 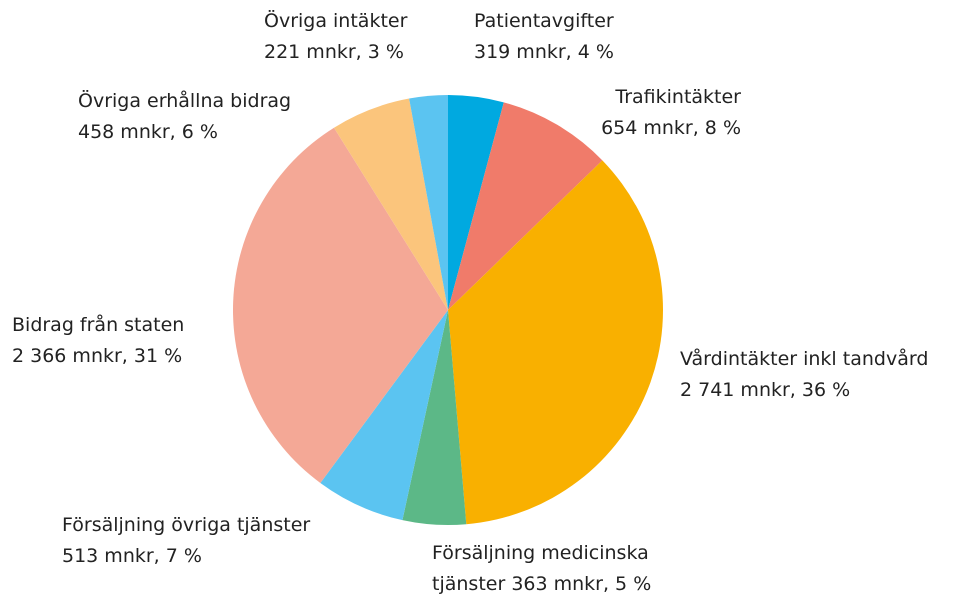 What do you see at coordinates (148, 132) in the screenshot?
I see `value-label: 458 mnkr, 6 %` at bounding box center [148, 132].